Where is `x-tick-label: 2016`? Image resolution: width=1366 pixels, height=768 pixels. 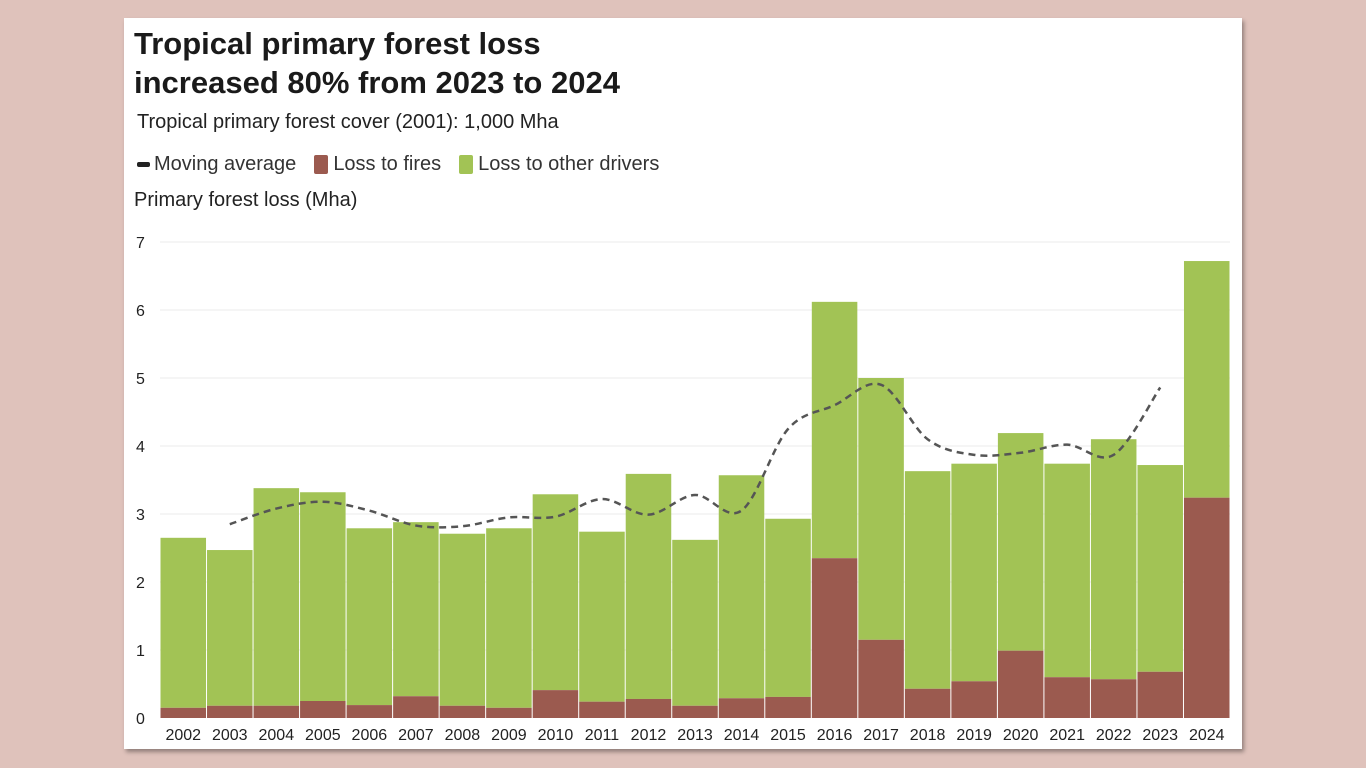
x-tick-label: 2016 is located at coordinates (835, 735).